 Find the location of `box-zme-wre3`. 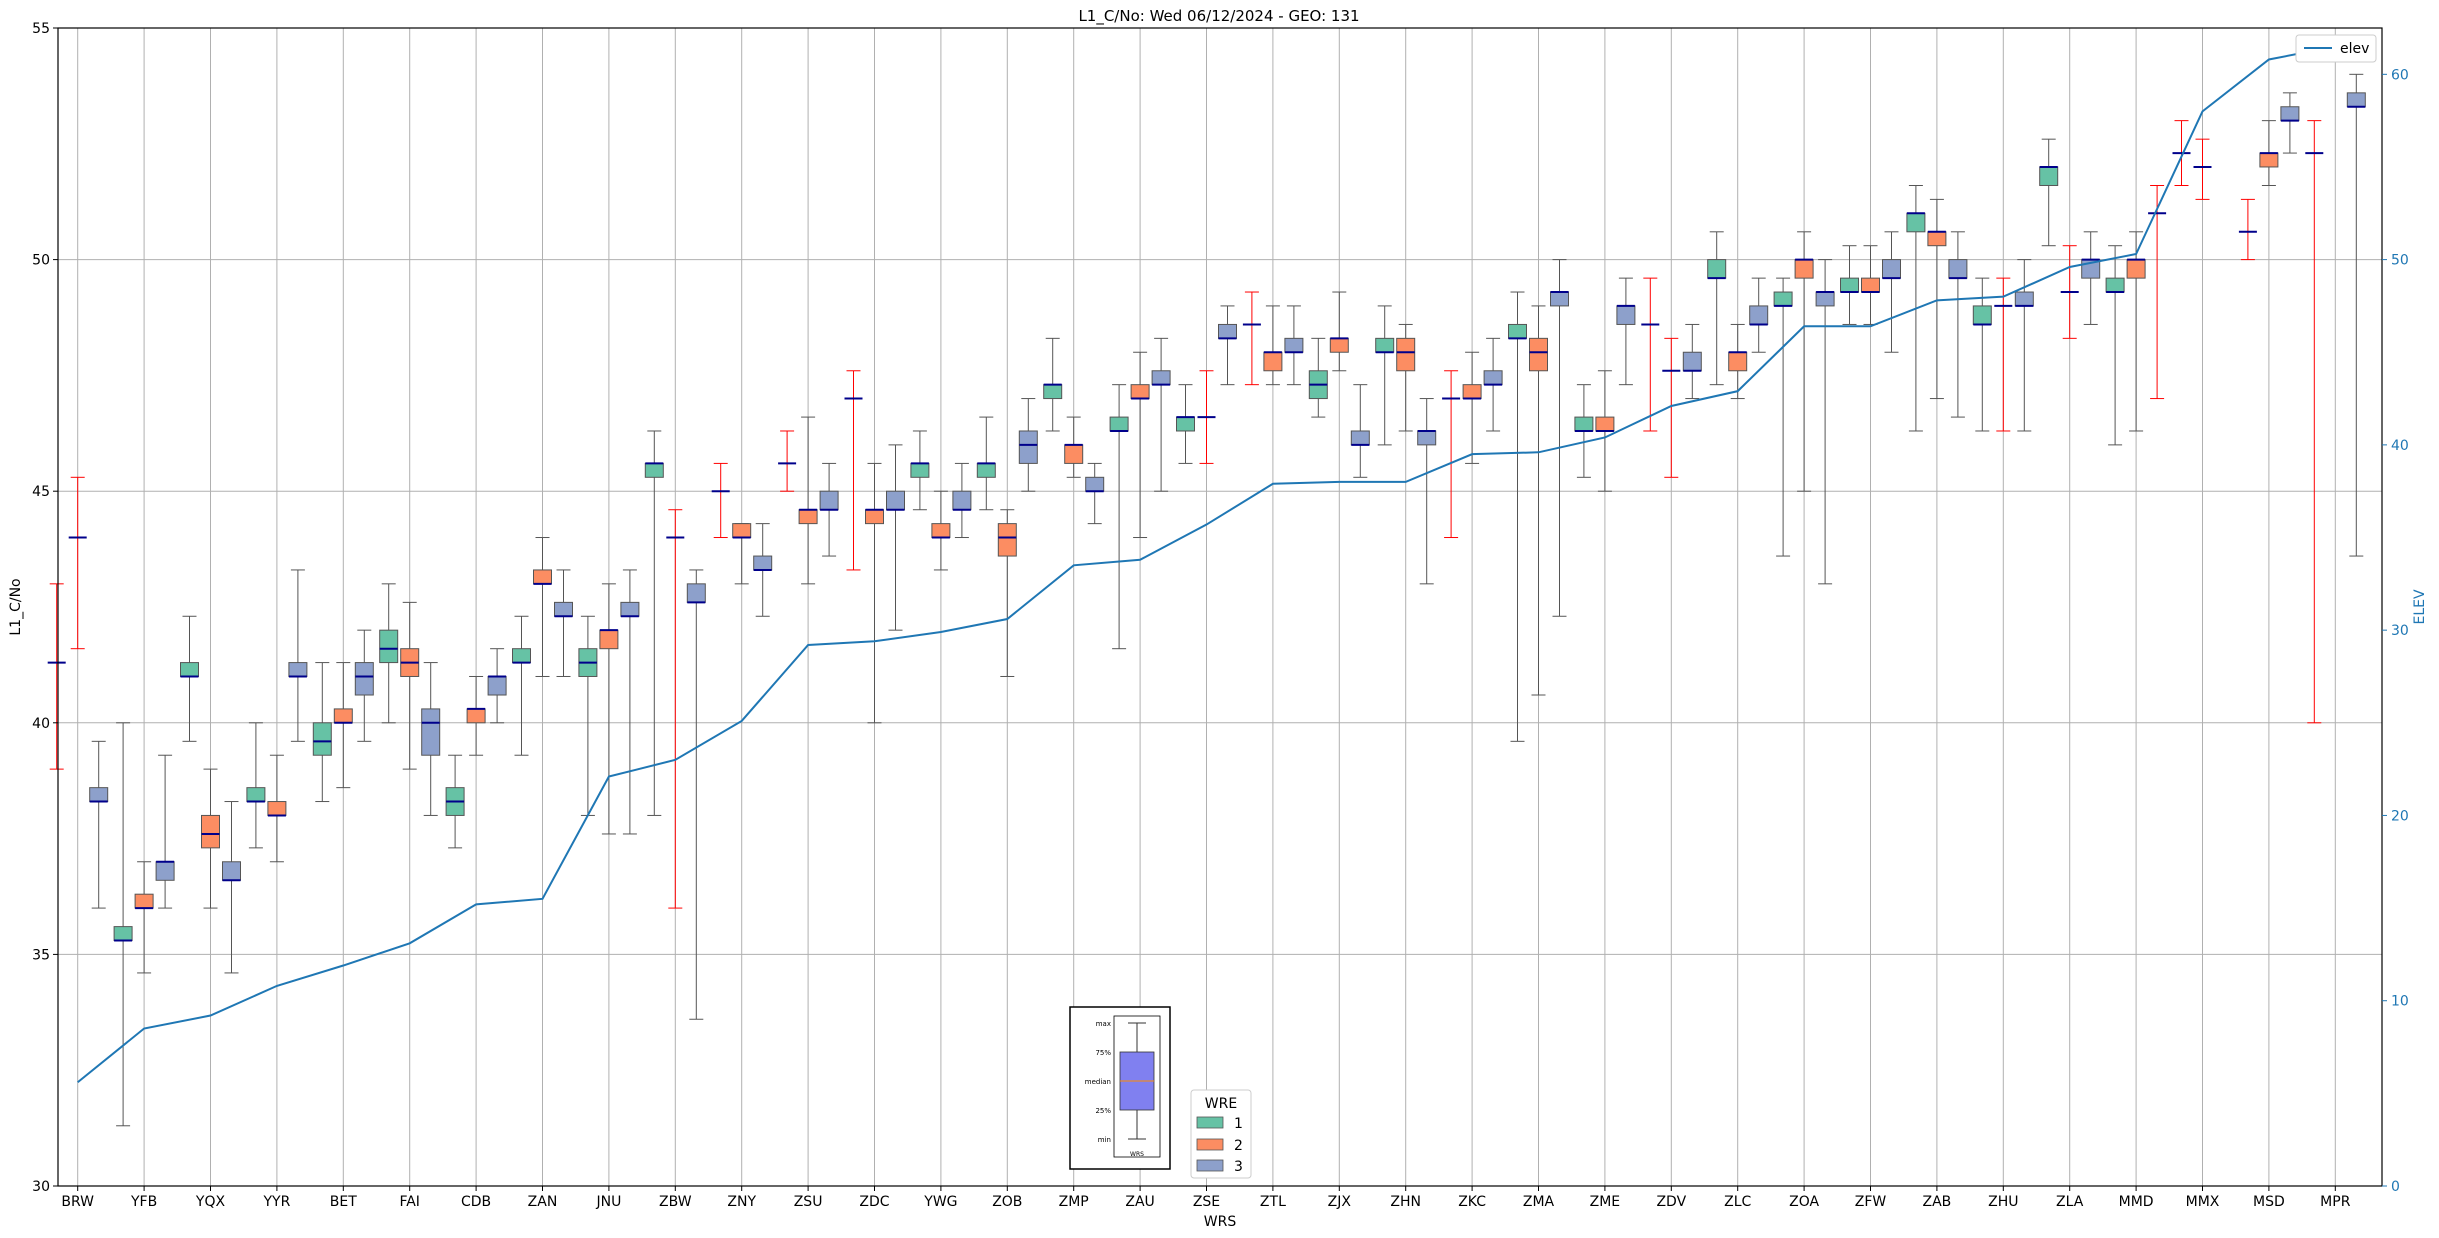

box-zme-wre3 is located at coordinates (1626, 331).